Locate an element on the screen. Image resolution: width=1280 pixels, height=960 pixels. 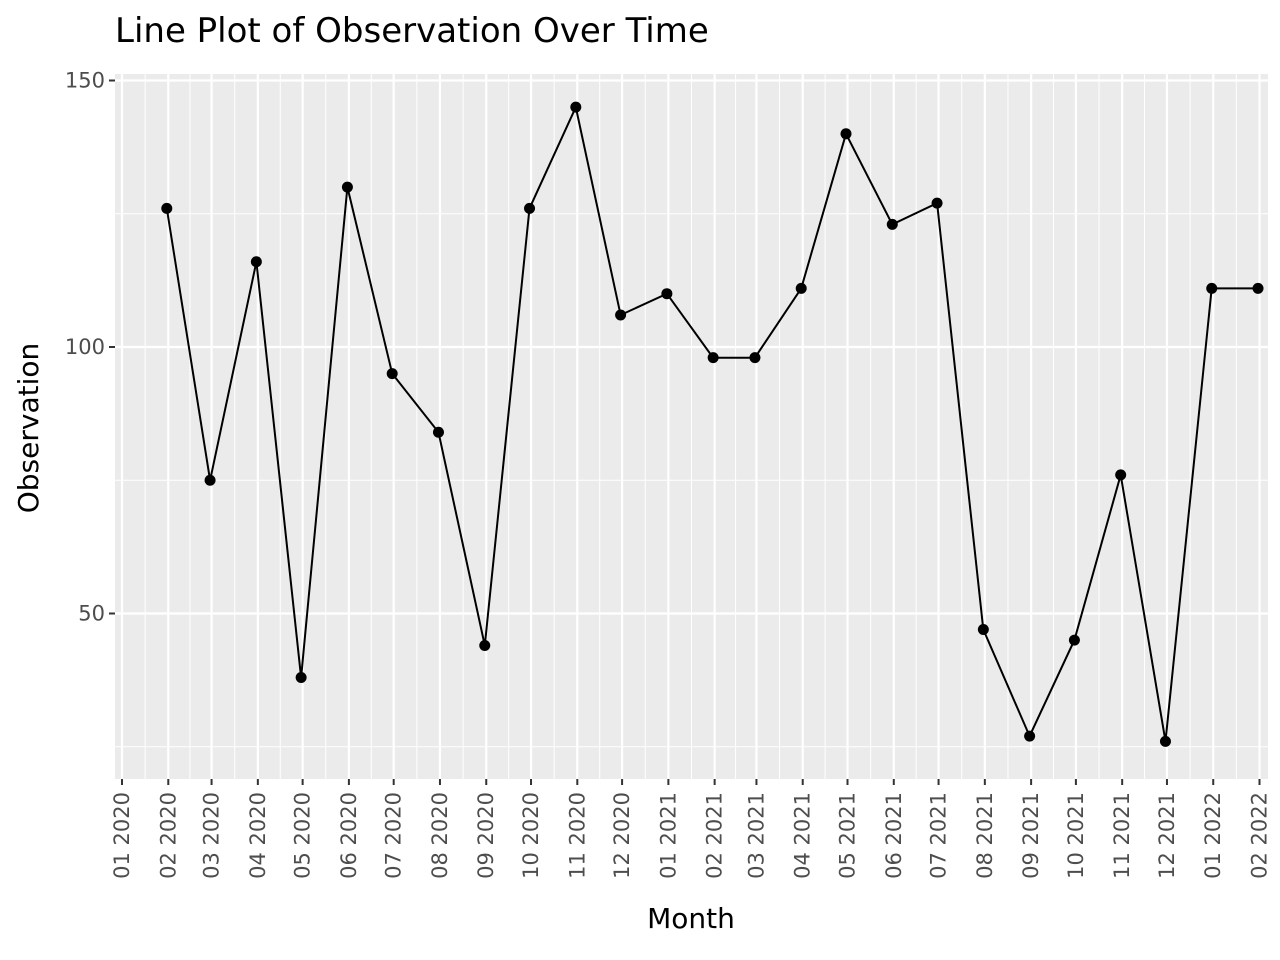
x-tick-label: 08 2020 is located at coordinates (440, 835).